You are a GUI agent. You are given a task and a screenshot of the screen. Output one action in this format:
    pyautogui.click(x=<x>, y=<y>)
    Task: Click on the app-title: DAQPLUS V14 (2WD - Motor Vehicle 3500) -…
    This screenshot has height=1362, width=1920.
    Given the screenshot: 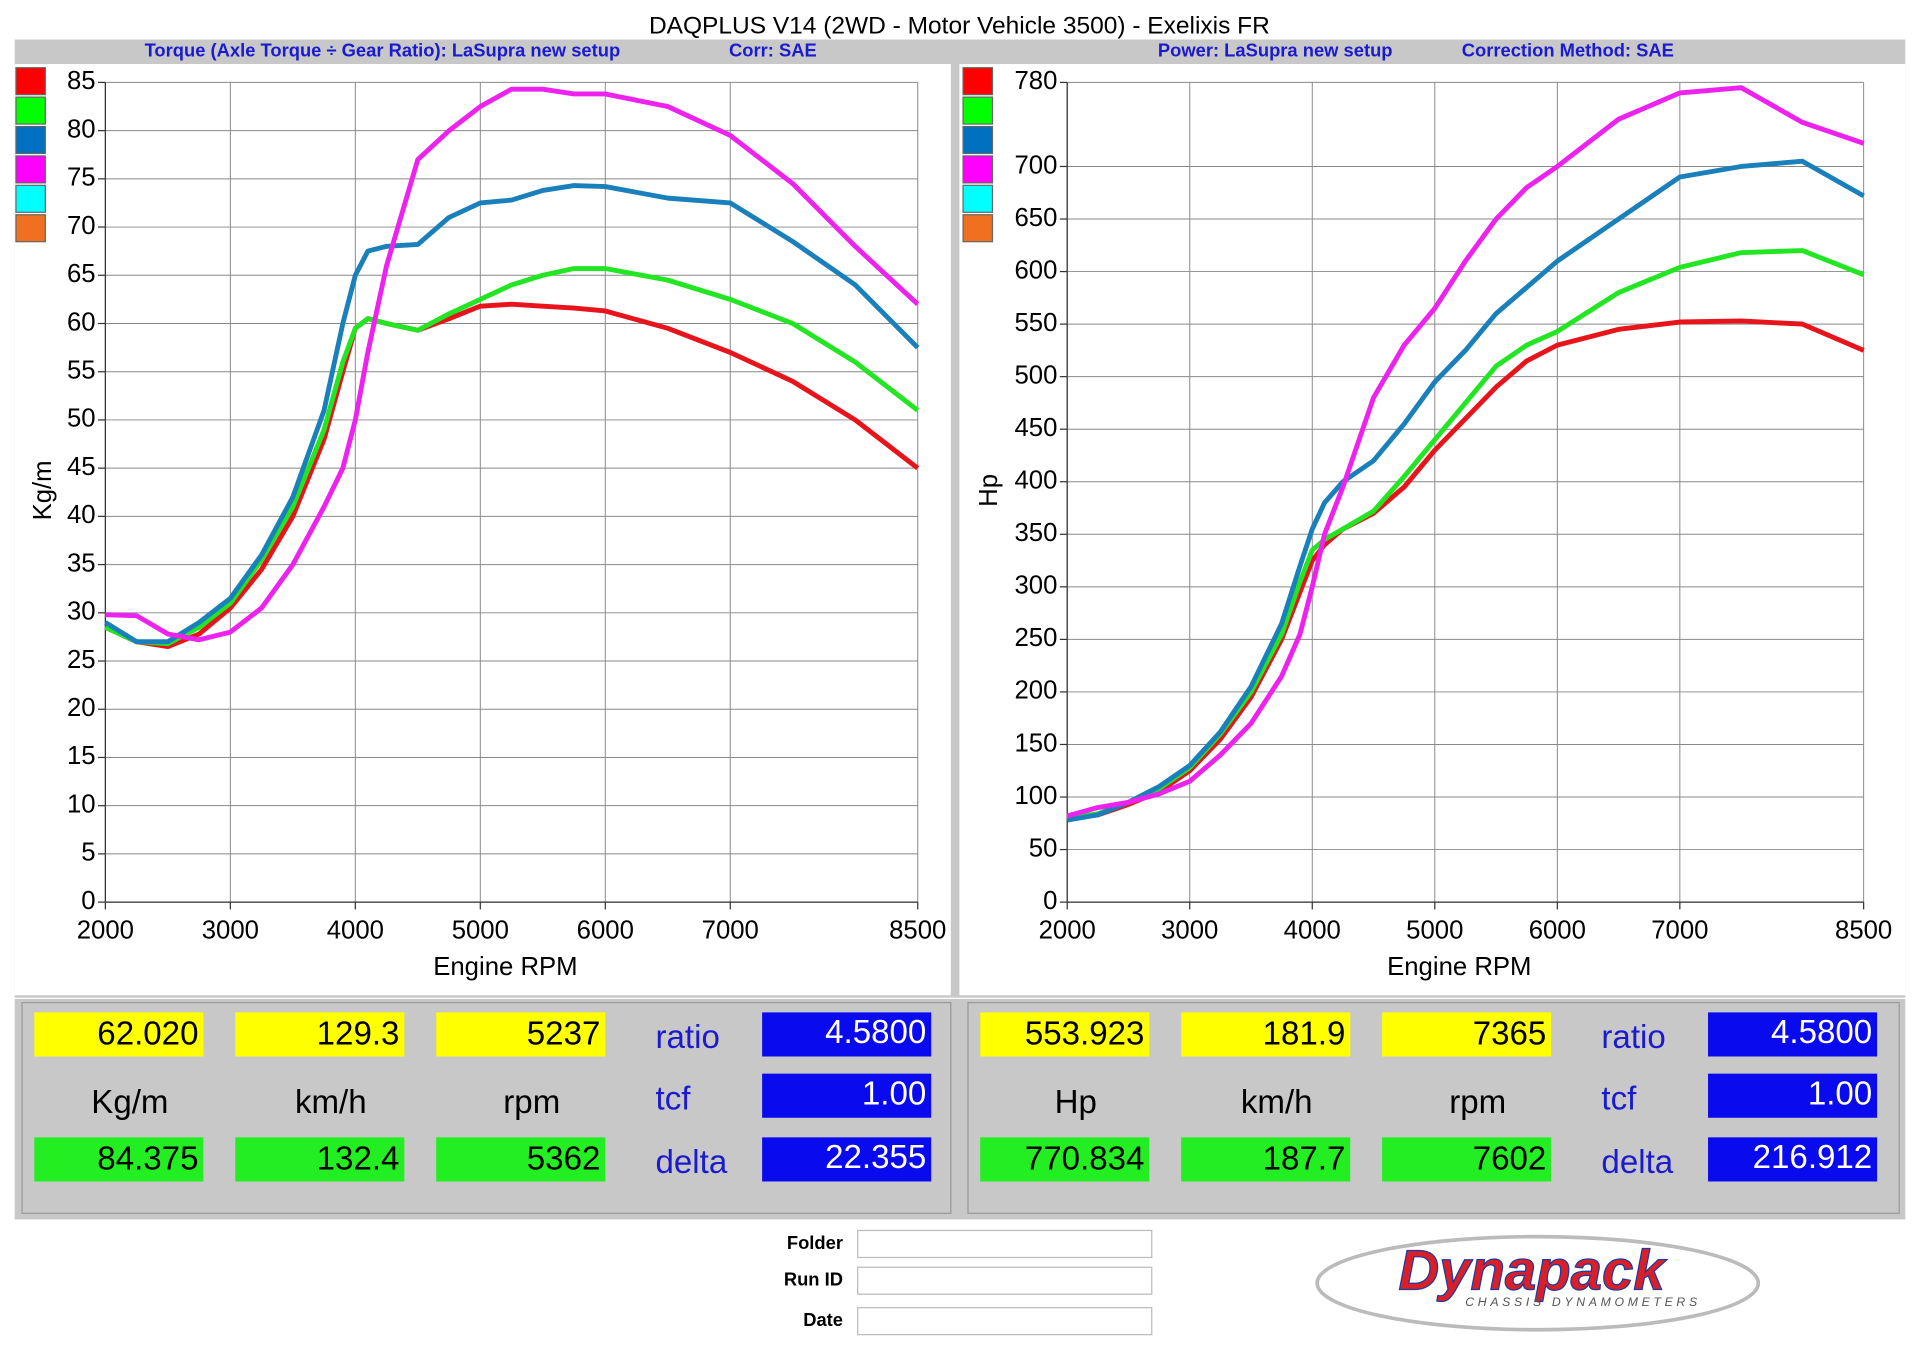 What is the action you would take?
    pyautogui.click(x=959, y=26)
    